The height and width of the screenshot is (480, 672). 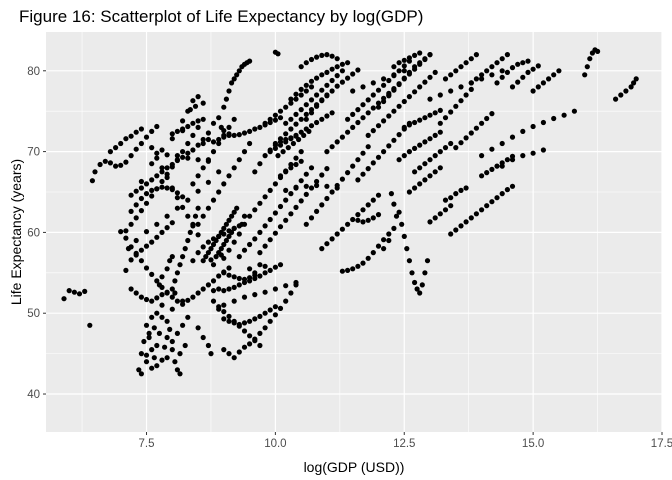 I want to click on x-axis-ticks: 7.5 10.0 12.5 15.0 17.5, so click(x=405, y=441).